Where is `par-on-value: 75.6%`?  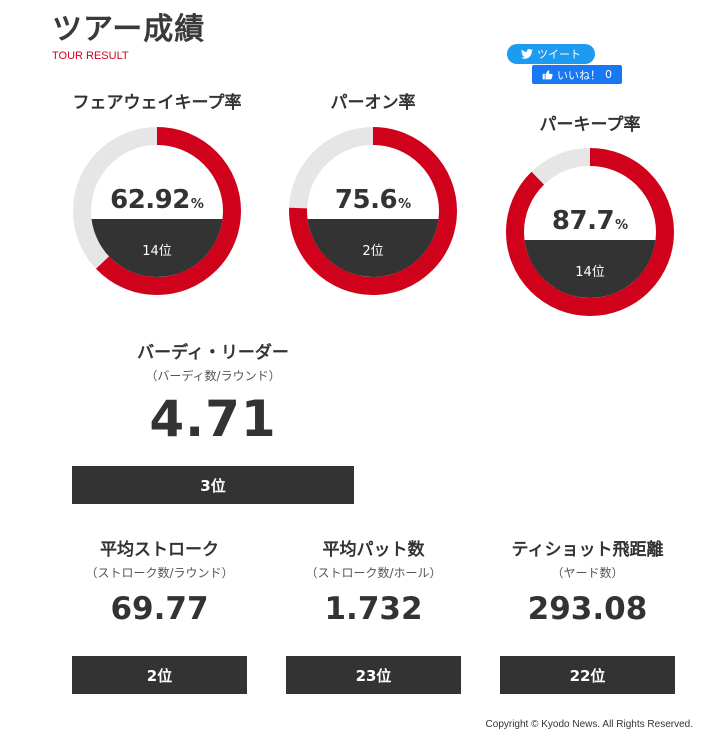 par-on-value: 75.6% is located at coordinates (373, 200).